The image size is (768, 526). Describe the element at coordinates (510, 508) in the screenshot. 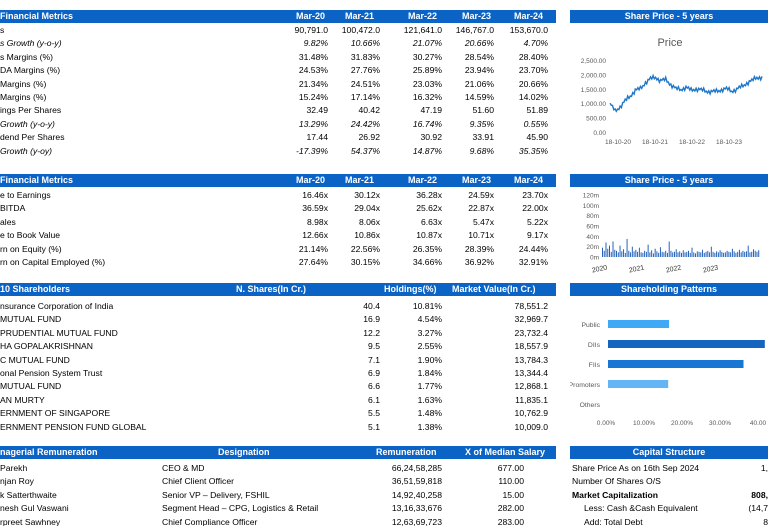

I see `executive-median-multiple: 282.00` at that location.